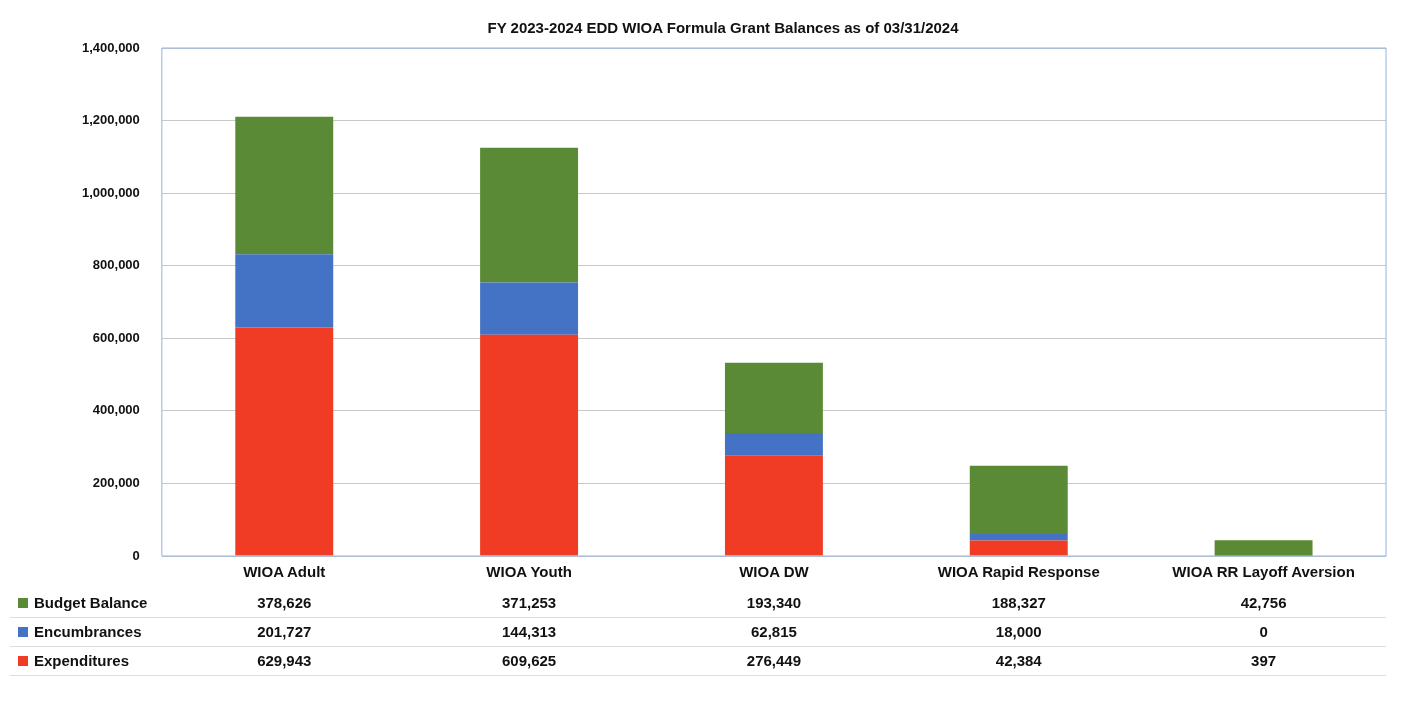 This screenshot has width=1412, height=721. I want to click on data-label: 144,313, so click(529, 631).